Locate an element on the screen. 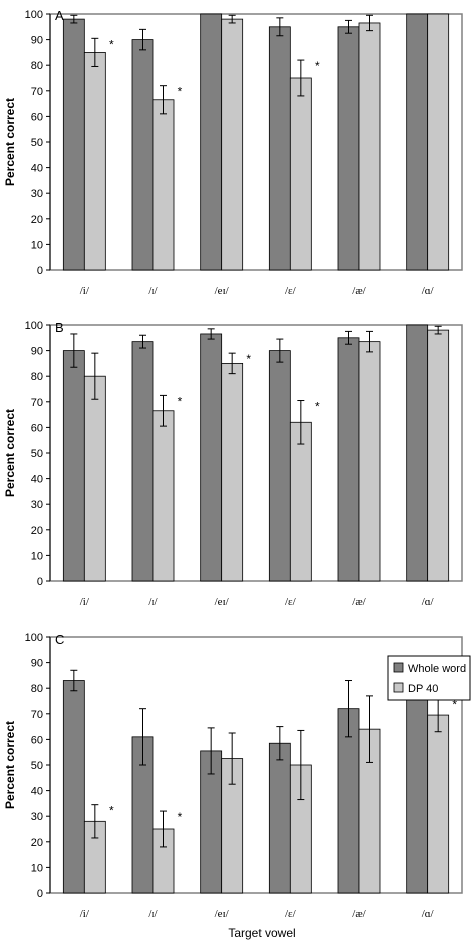  panel-label: A is located at coordinates (59, 15).